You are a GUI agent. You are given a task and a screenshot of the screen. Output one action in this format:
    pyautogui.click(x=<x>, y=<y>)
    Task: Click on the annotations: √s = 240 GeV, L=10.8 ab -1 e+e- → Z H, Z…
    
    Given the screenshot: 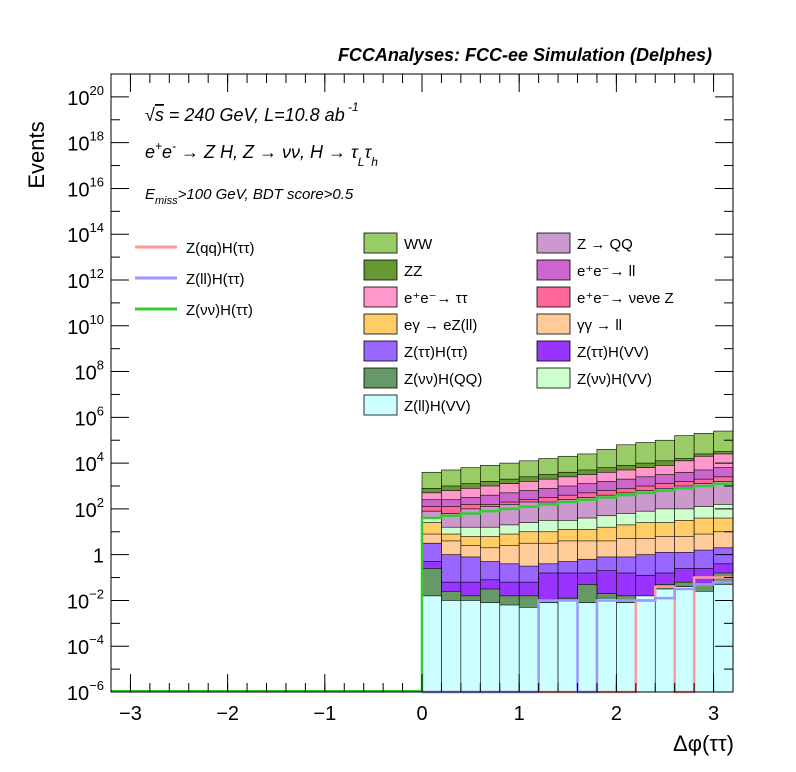 What is the action you would take?
    pyautogui.click(x=261, y=153)
    